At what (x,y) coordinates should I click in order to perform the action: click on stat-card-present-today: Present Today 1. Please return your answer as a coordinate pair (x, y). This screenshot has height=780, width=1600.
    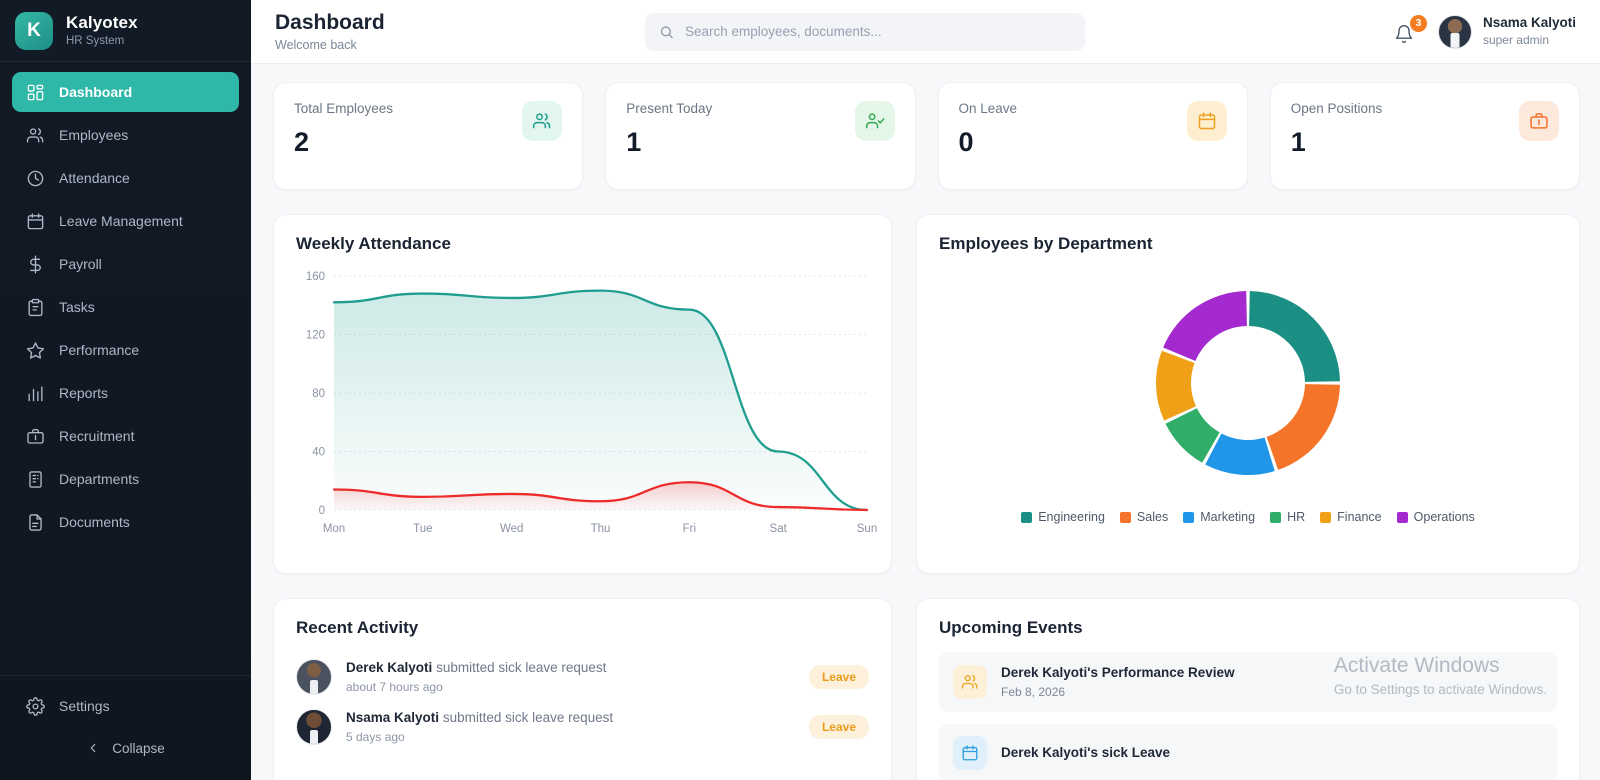
    Looking at the image, I should click on (760, 136).